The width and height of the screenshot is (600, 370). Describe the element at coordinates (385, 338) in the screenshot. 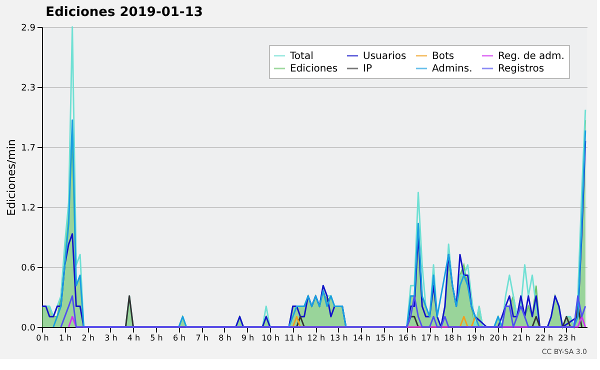

I see `x-tick-label: 15 h` at that location.